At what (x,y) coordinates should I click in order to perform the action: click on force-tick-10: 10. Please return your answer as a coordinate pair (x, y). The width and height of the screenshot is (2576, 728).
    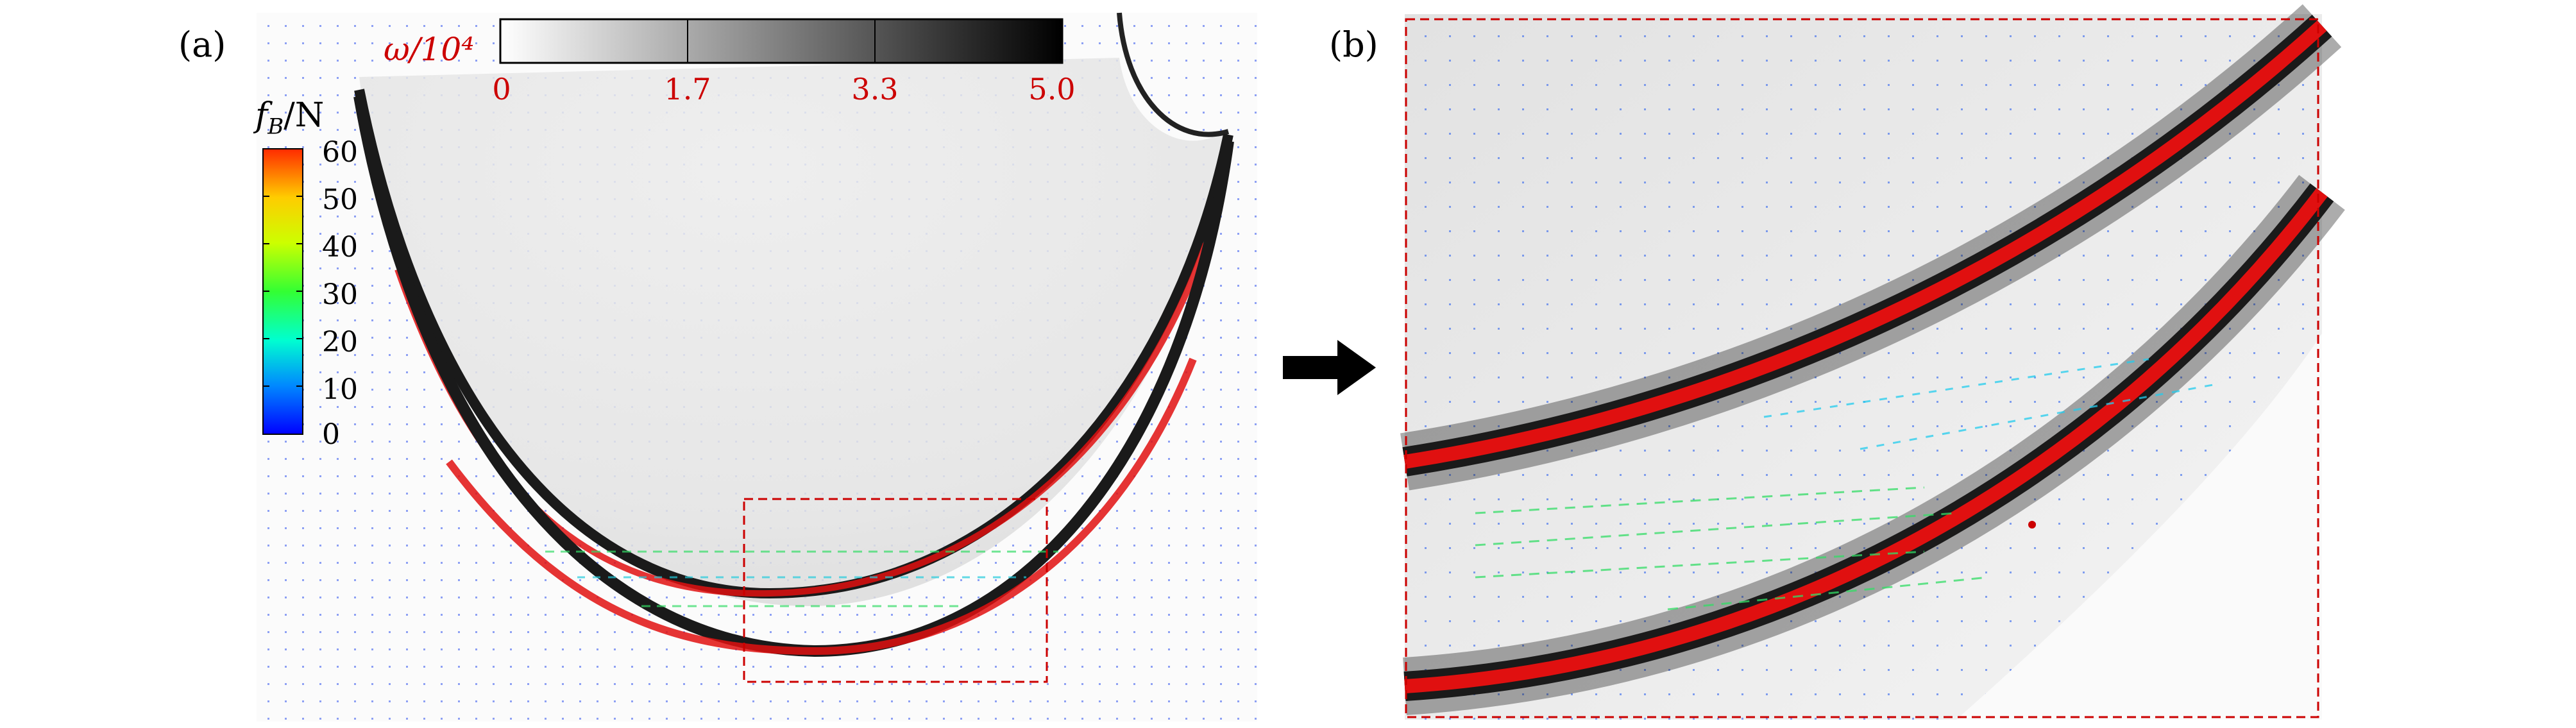
    Looking at the image, I should click on (340, 390).